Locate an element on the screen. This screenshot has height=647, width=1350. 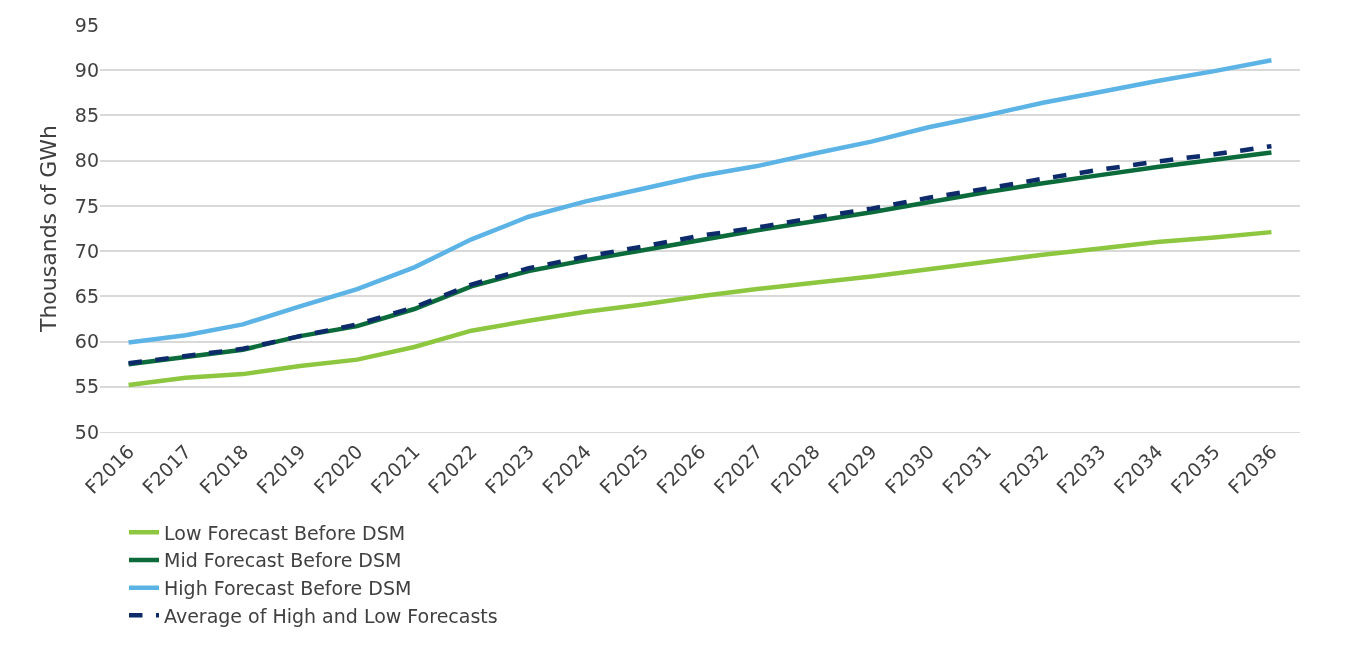
y-tick-label: 80 is located at coordinates (86, 160).